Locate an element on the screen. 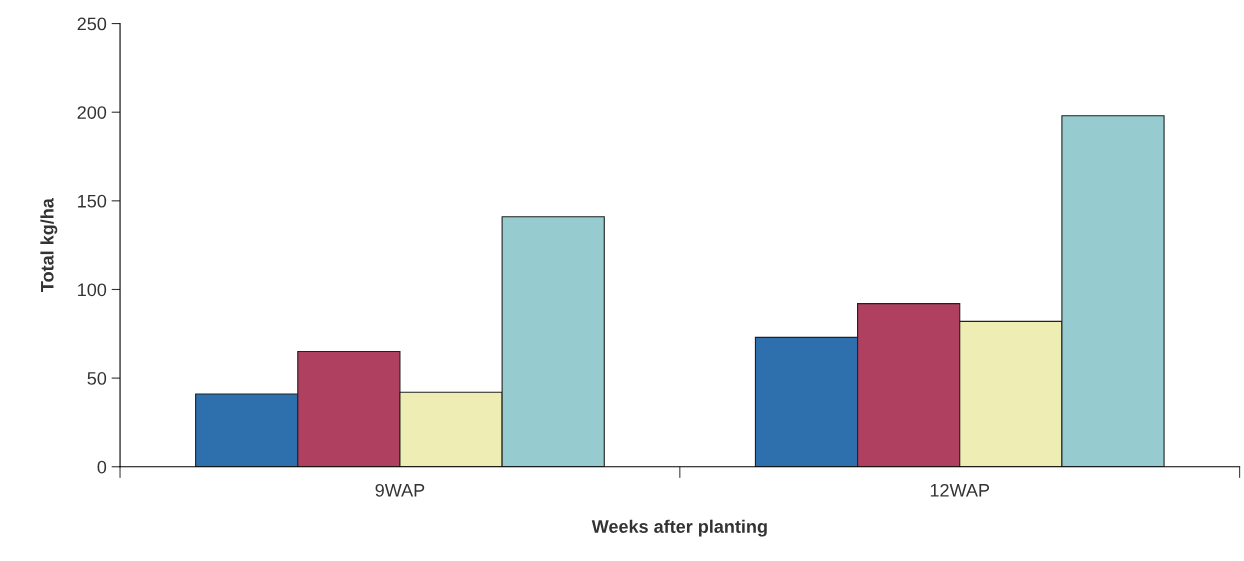  y-tick-label: 100 is located at coordinates (92, 290).